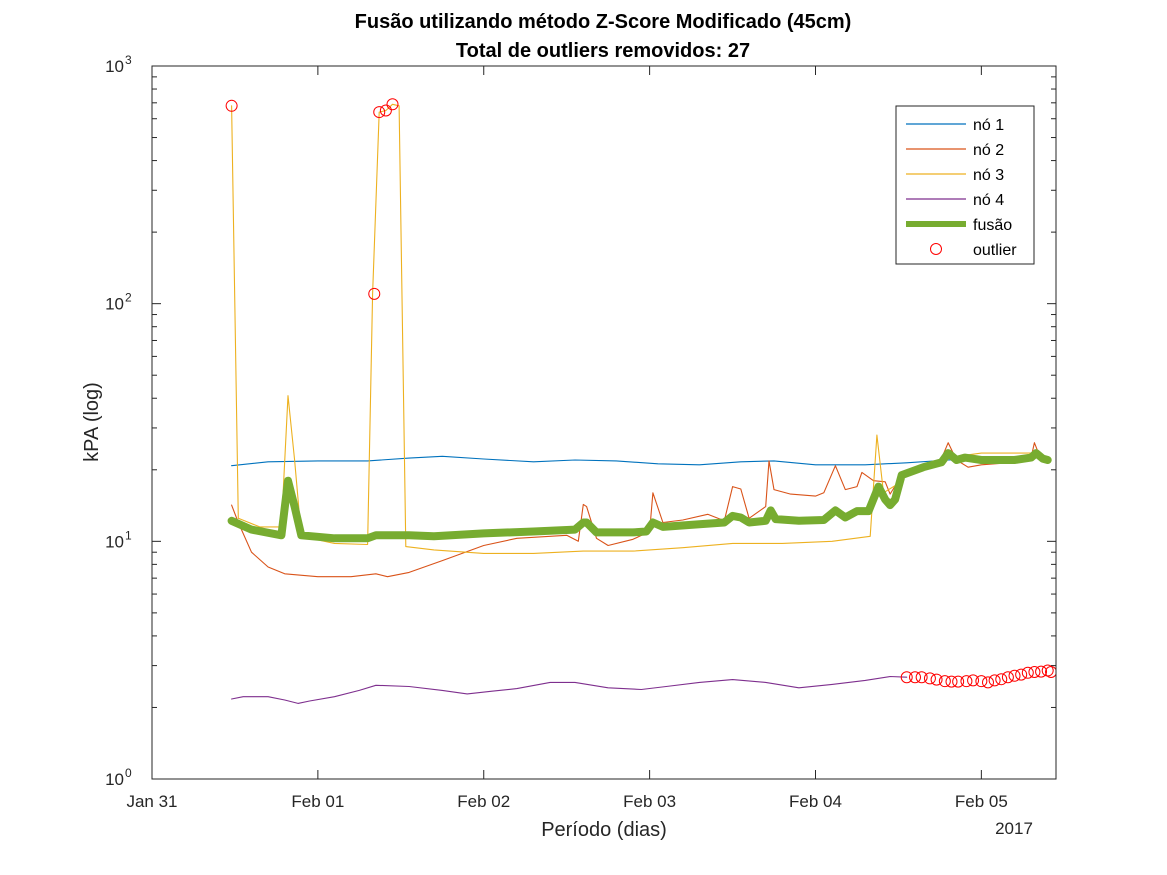  I want to click on legend-label: outlier, so click(995, 250).